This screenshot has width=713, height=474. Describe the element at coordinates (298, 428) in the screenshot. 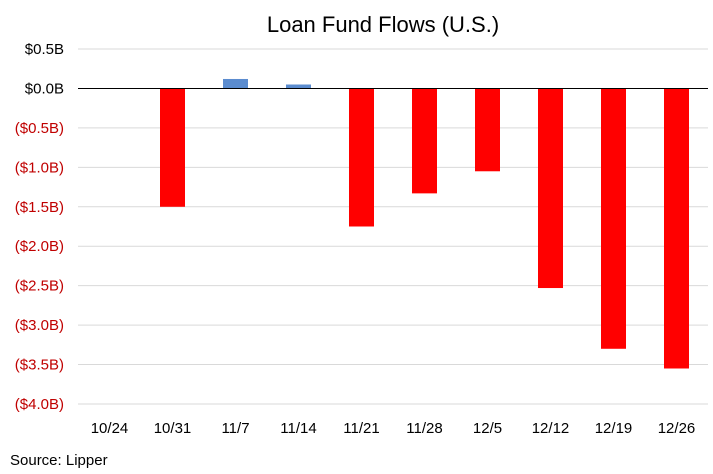

I see `x-category-label: 11/14` at that location.